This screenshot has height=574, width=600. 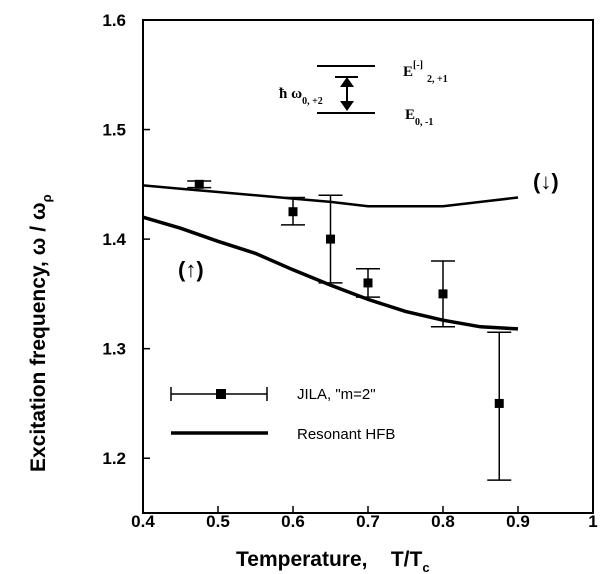 I want to click on inset-energy-diagram: E[-]2, +1 E0, -1 ħ ω0, +2, so click(x=363, y=94).